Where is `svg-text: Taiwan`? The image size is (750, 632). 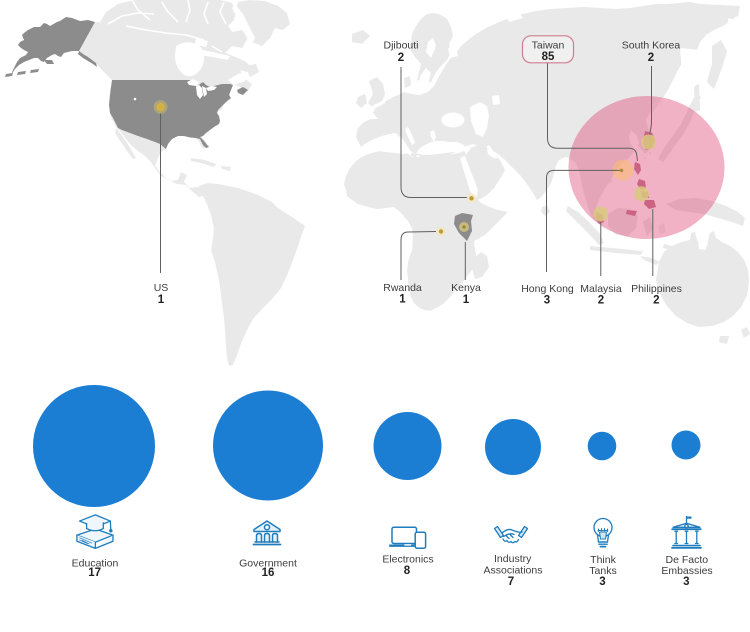
svg-text: Taiwan is located at coordinates (548, 45).